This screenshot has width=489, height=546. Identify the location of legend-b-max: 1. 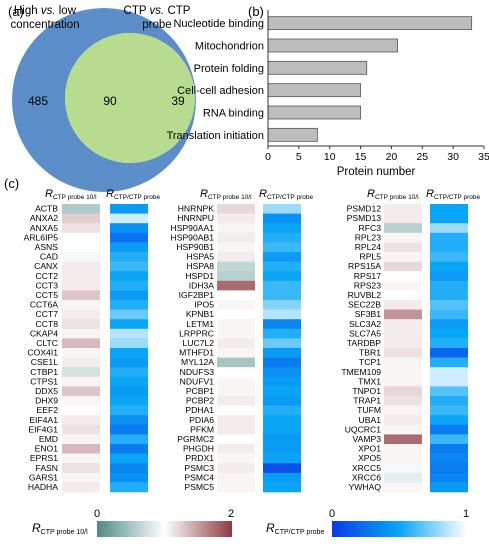
(466, 514).